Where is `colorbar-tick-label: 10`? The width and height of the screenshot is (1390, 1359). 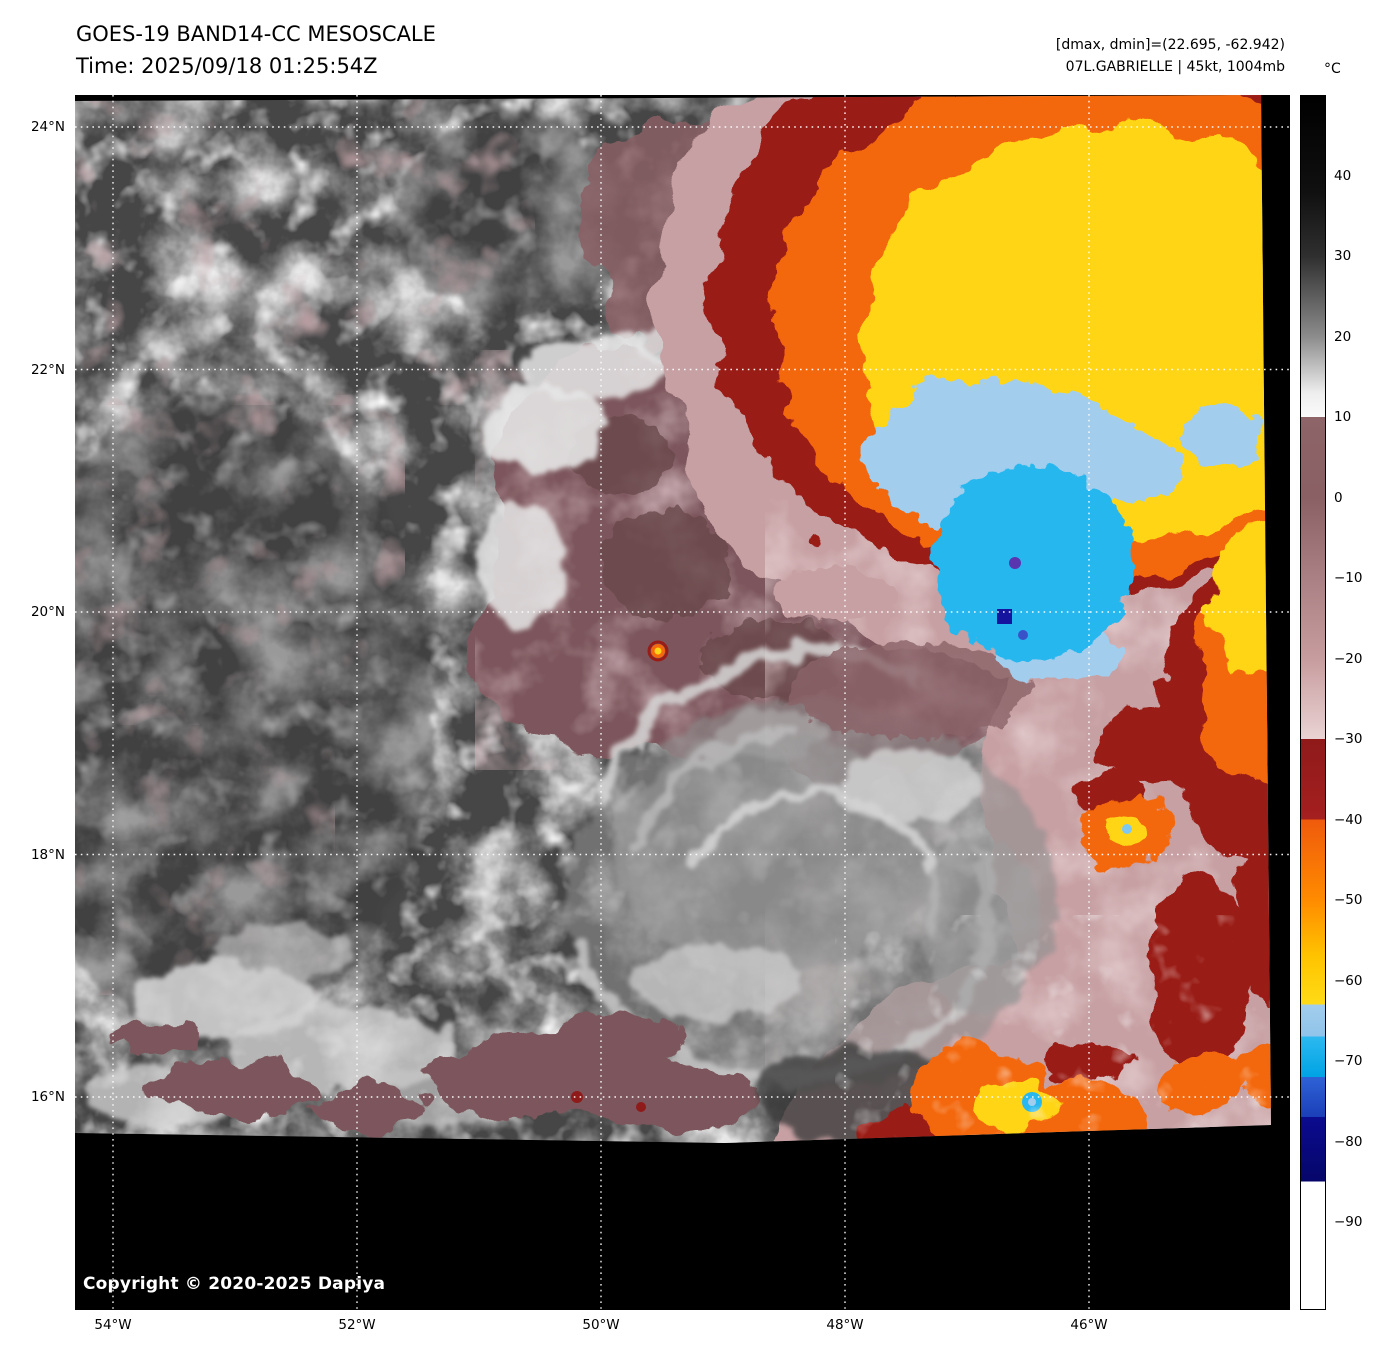
colorbar-tick-label: 10 is located at coordinates (1343, 417).